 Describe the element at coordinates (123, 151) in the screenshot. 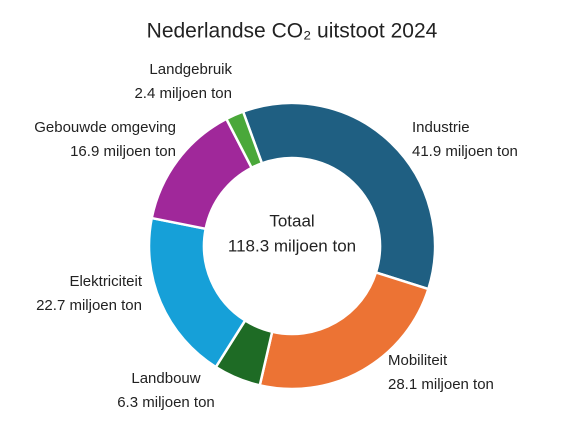

I see `value-label: 16.9 miljoen ton` at that location.